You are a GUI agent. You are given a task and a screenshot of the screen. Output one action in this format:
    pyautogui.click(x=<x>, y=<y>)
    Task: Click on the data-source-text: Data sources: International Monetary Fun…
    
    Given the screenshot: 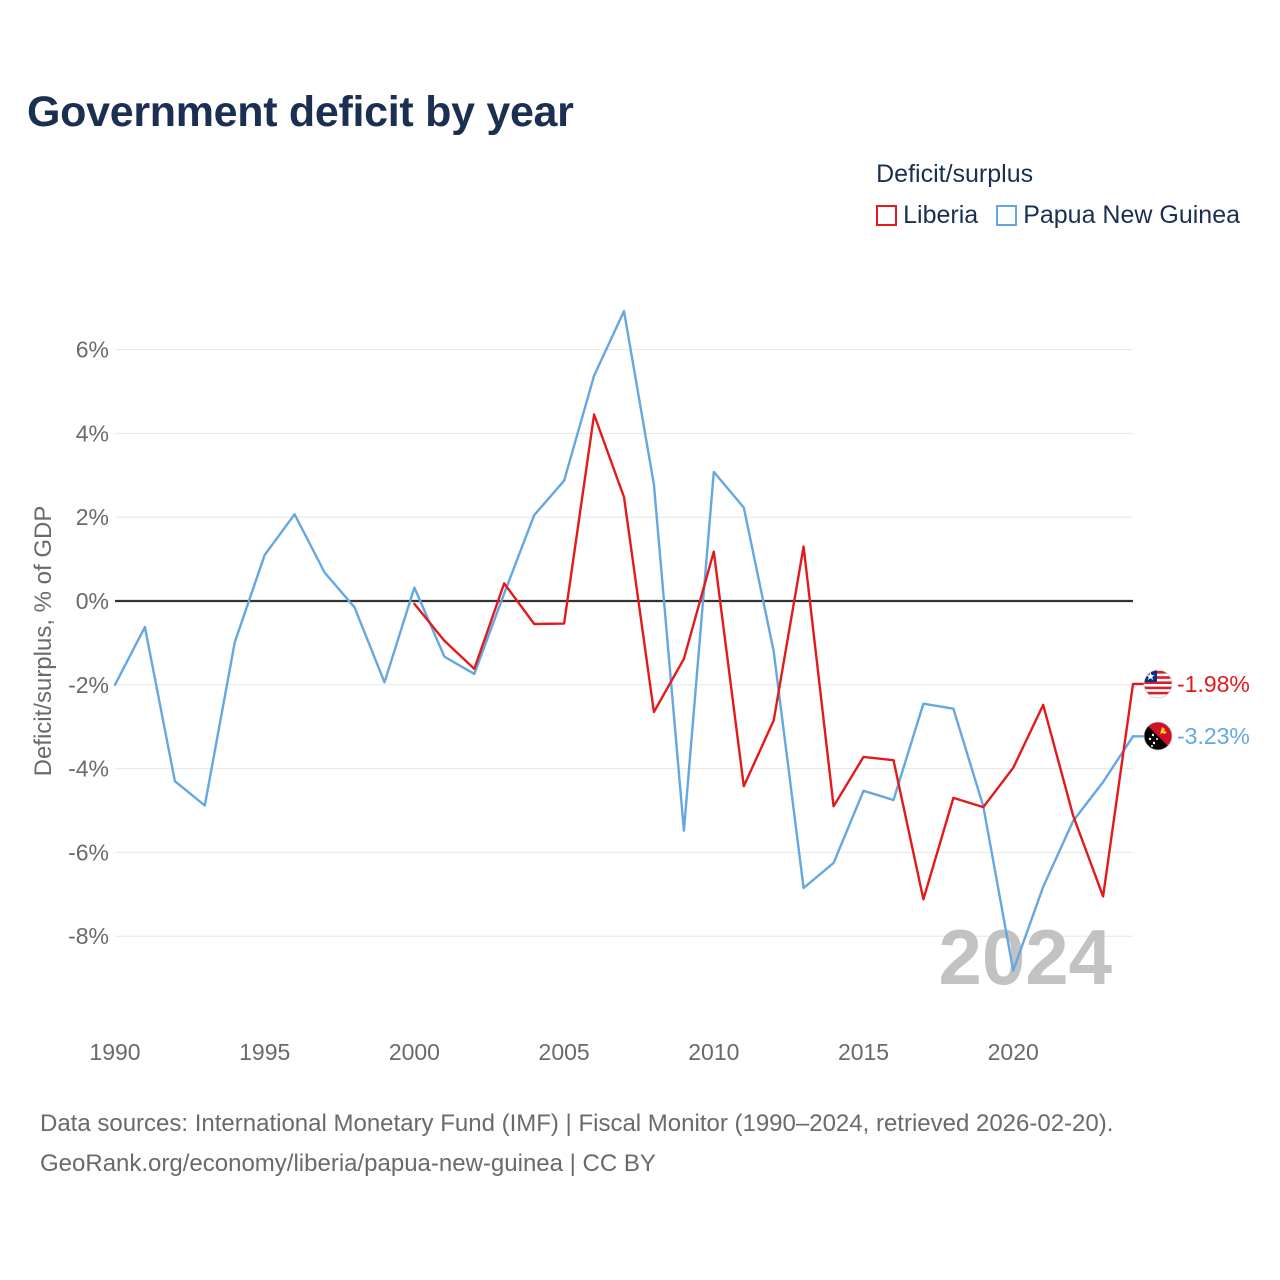 What is the action you would take?
    pyautogui.click(x=577, y=1123)
    